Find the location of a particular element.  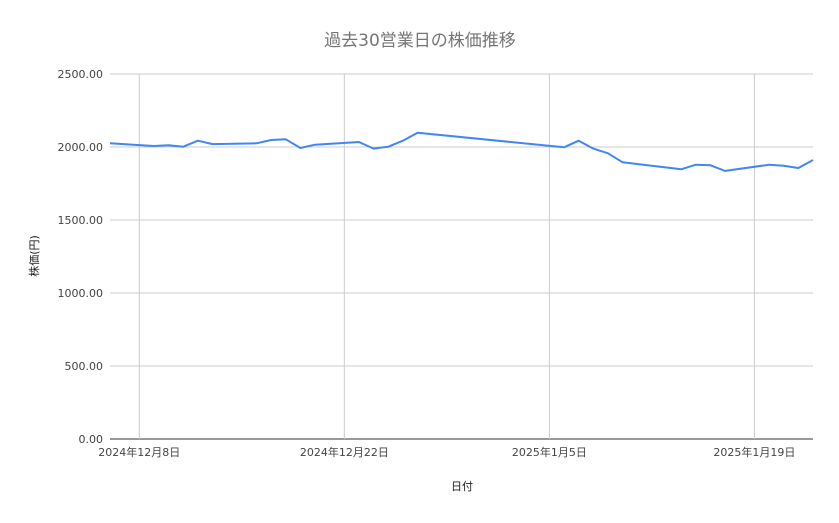

y-tick-label: 2000.00 is located at coordinates (81, 147).